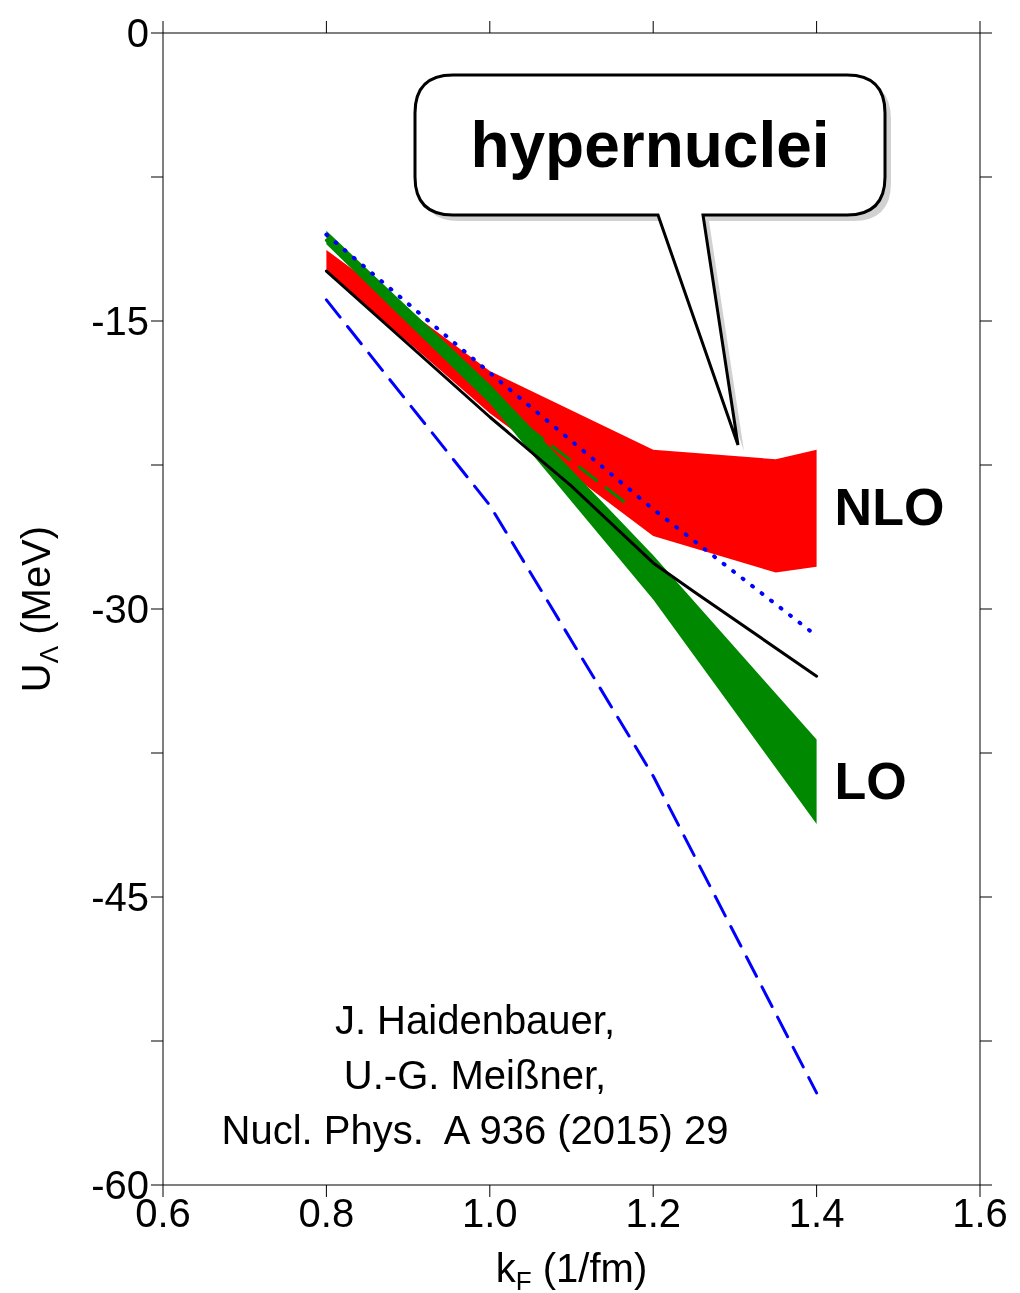 Image resolution: width=1020 pixels, height=1293 pixels. Describe the element at coordinates (120, 897) in the screenshot. I see `y-tick-label: -45` at that location.